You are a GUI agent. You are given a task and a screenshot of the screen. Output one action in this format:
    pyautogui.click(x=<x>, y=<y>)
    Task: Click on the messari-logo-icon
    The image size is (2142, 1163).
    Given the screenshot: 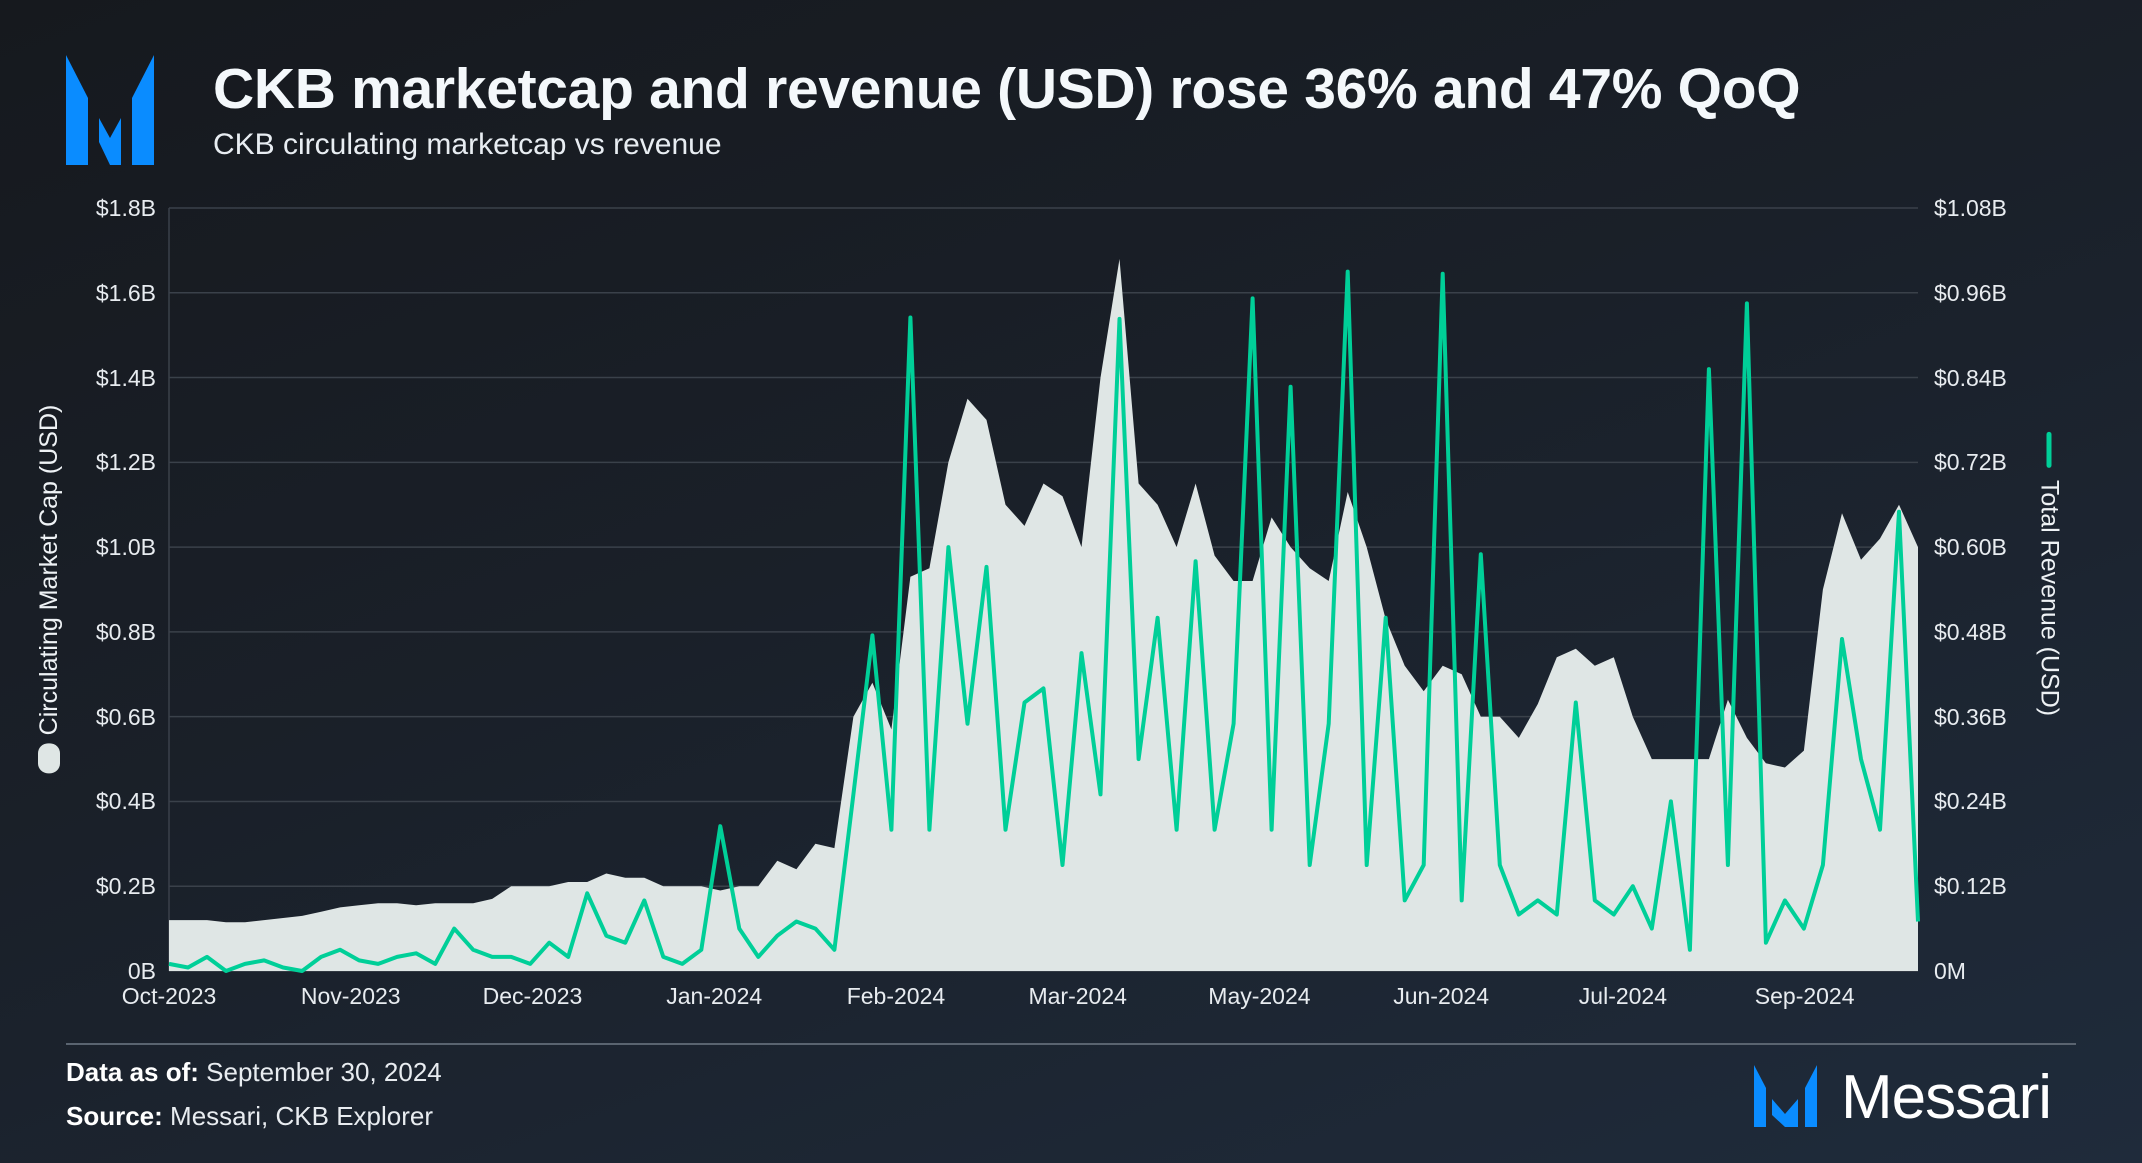 What is the action you would take?
    pyautogui.click(x=110, y=110)
    